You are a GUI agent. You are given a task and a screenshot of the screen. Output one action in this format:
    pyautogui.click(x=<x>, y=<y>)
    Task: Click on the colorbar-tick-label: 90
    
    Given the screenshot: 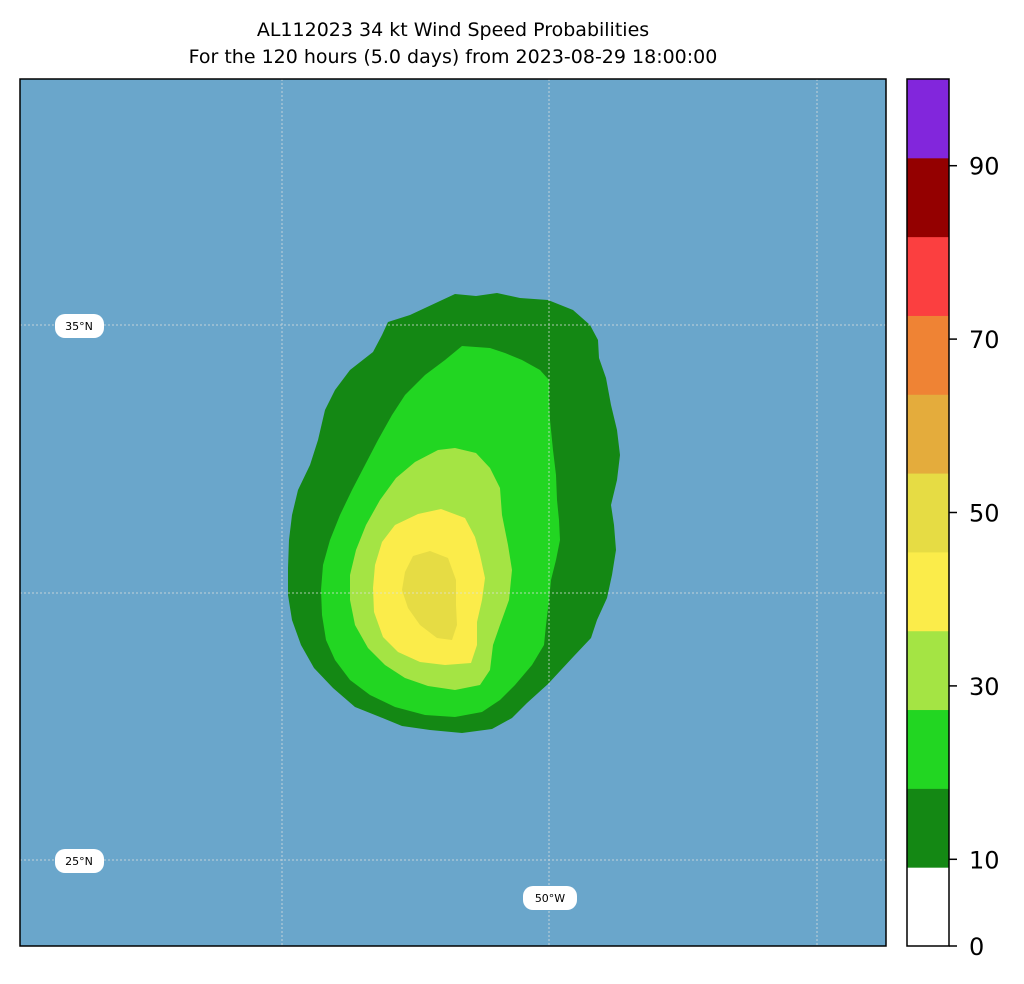 What is the action you would take?
    pyautogui.click(x=984, y=167)
    